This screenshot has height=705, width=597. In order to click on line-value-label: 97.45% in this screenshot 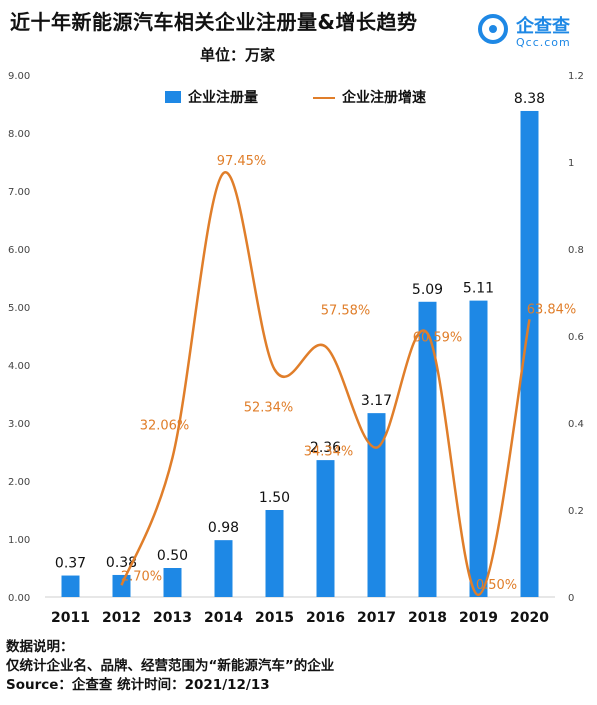, I will do `click(242, 161)`.